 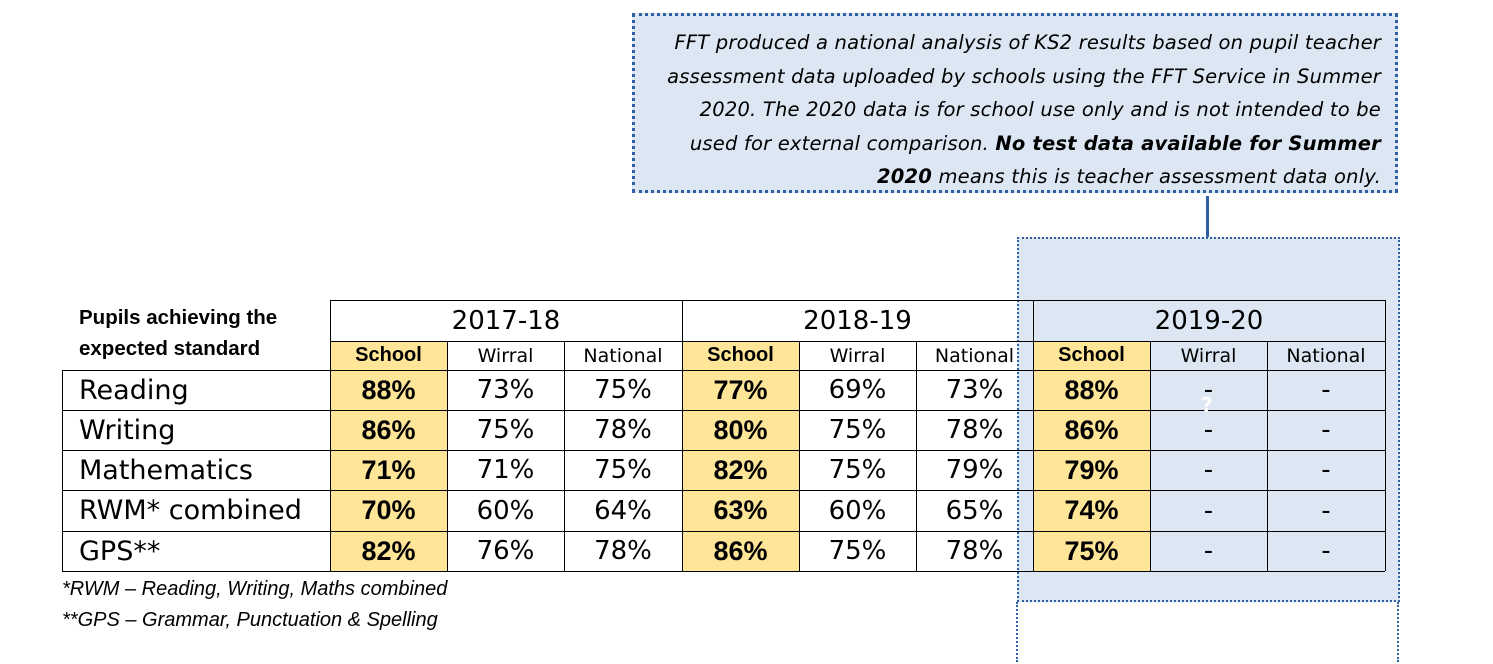 What do you see at coordinates (740, 430) in the screenshot?
I see `table-cell: 80%` at bounding box center [740, 430].